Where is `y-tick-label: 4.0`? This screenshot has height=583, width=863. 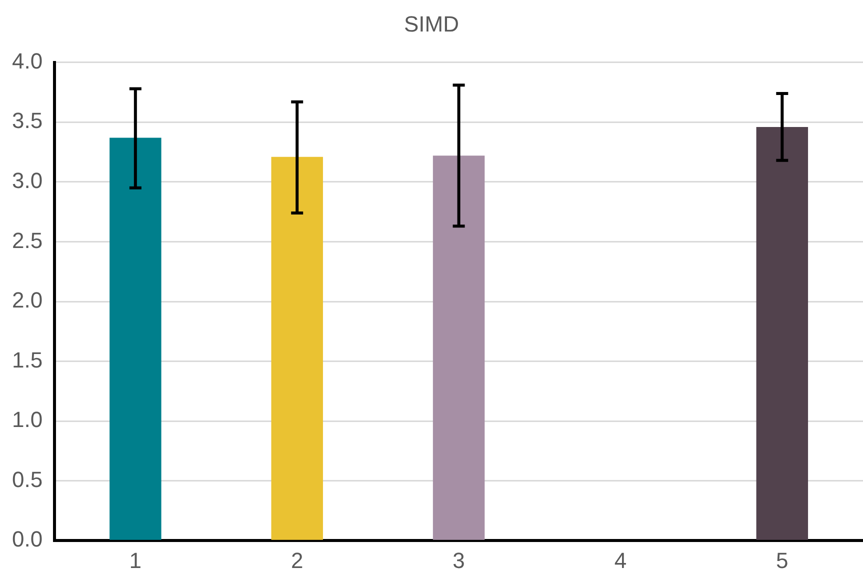 y-tick-label: 4.0 is located at coordinates (27, 61).